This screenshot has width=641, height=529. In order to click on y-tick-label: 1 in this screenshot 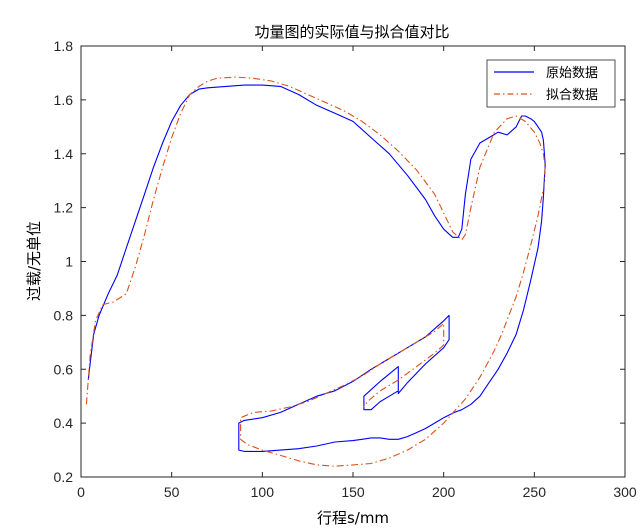, I will do `click(69, 262)`.